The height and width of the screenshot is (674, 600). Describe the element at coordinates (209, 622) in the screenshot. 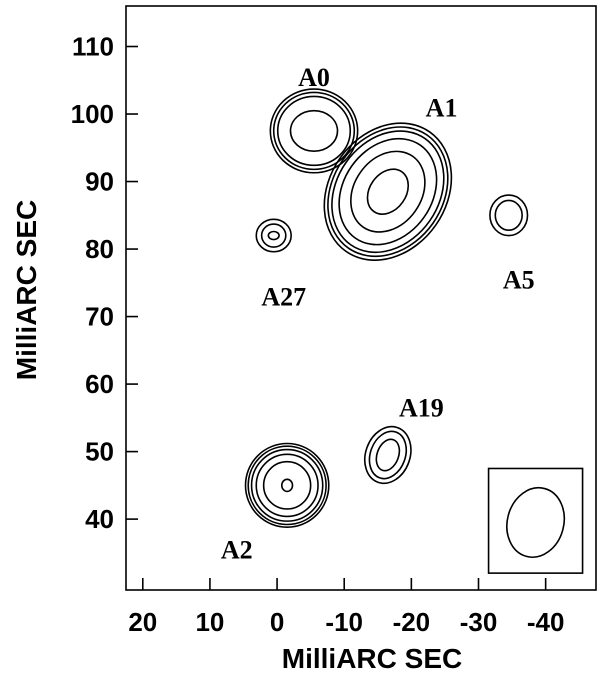

I see `x-tick-label: 10` at that location.